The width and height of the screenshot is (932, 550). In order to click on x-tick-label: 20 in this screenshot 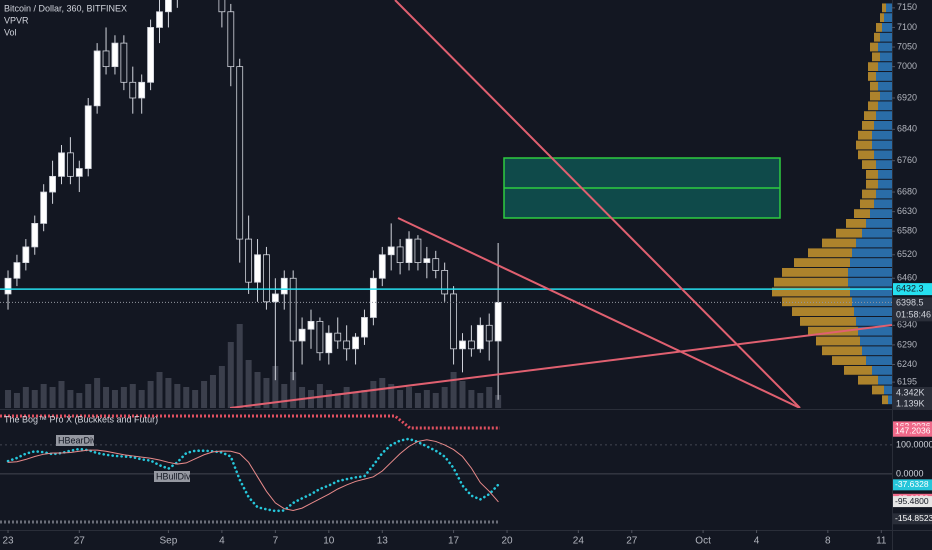, I will do `click(507, 541)`.